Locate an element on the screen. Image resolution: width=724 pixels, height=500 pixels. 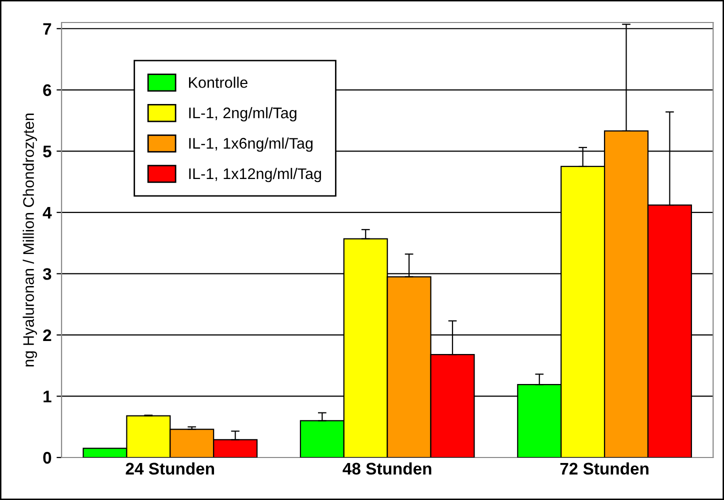
y-tick-label: 7 is located at coordinates (47, 29).